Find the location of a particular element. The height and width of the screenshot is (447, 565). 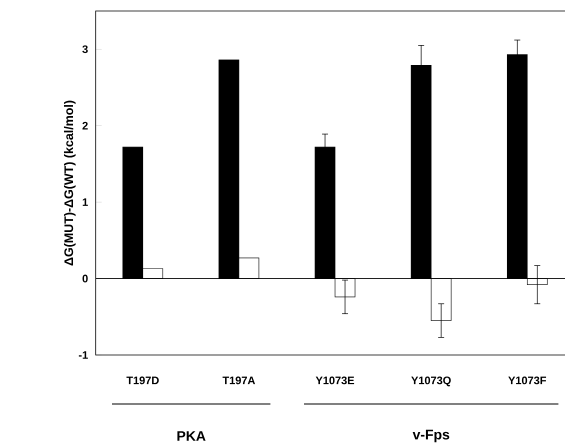

y-tick-label: 1 is located at coordinates (85, 202).